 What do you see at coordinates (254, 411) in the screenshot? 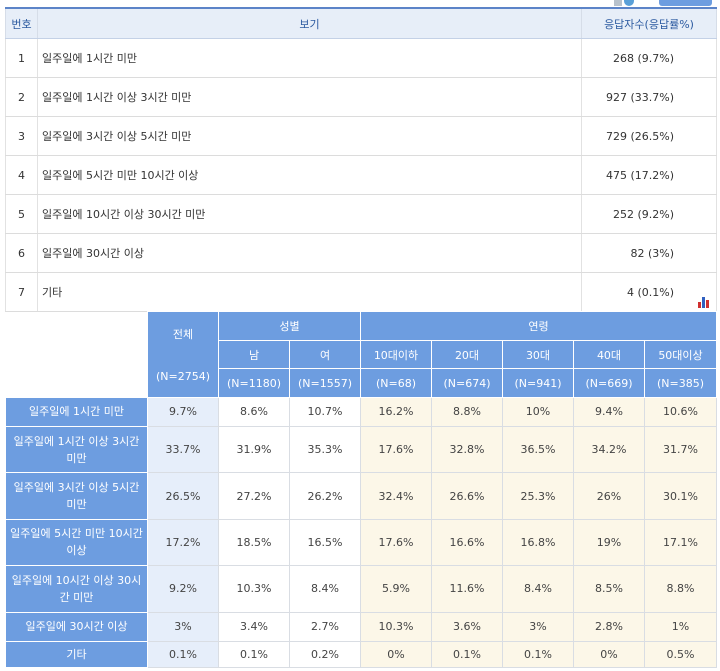
I see `cell-male: 8.6%` at bounding box center [254, 411].